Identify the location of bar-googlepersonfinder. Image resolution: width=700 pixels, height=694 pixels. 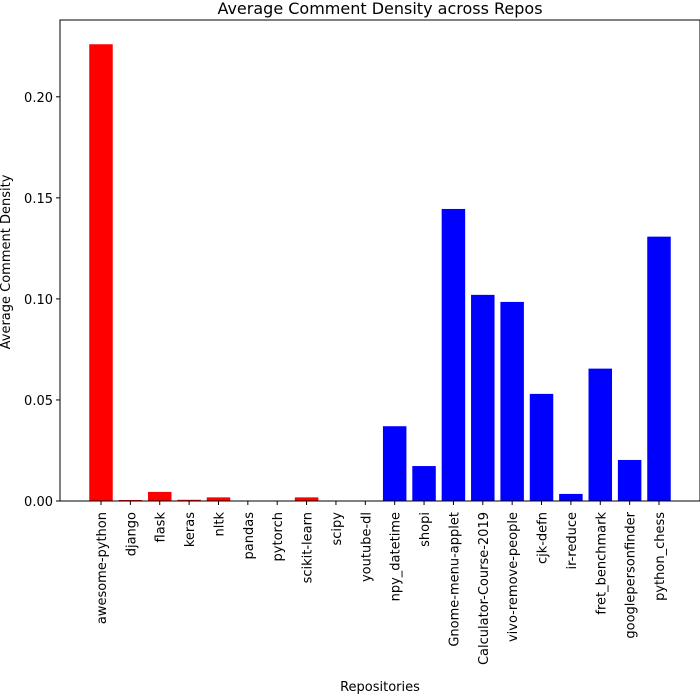
(629, 480).